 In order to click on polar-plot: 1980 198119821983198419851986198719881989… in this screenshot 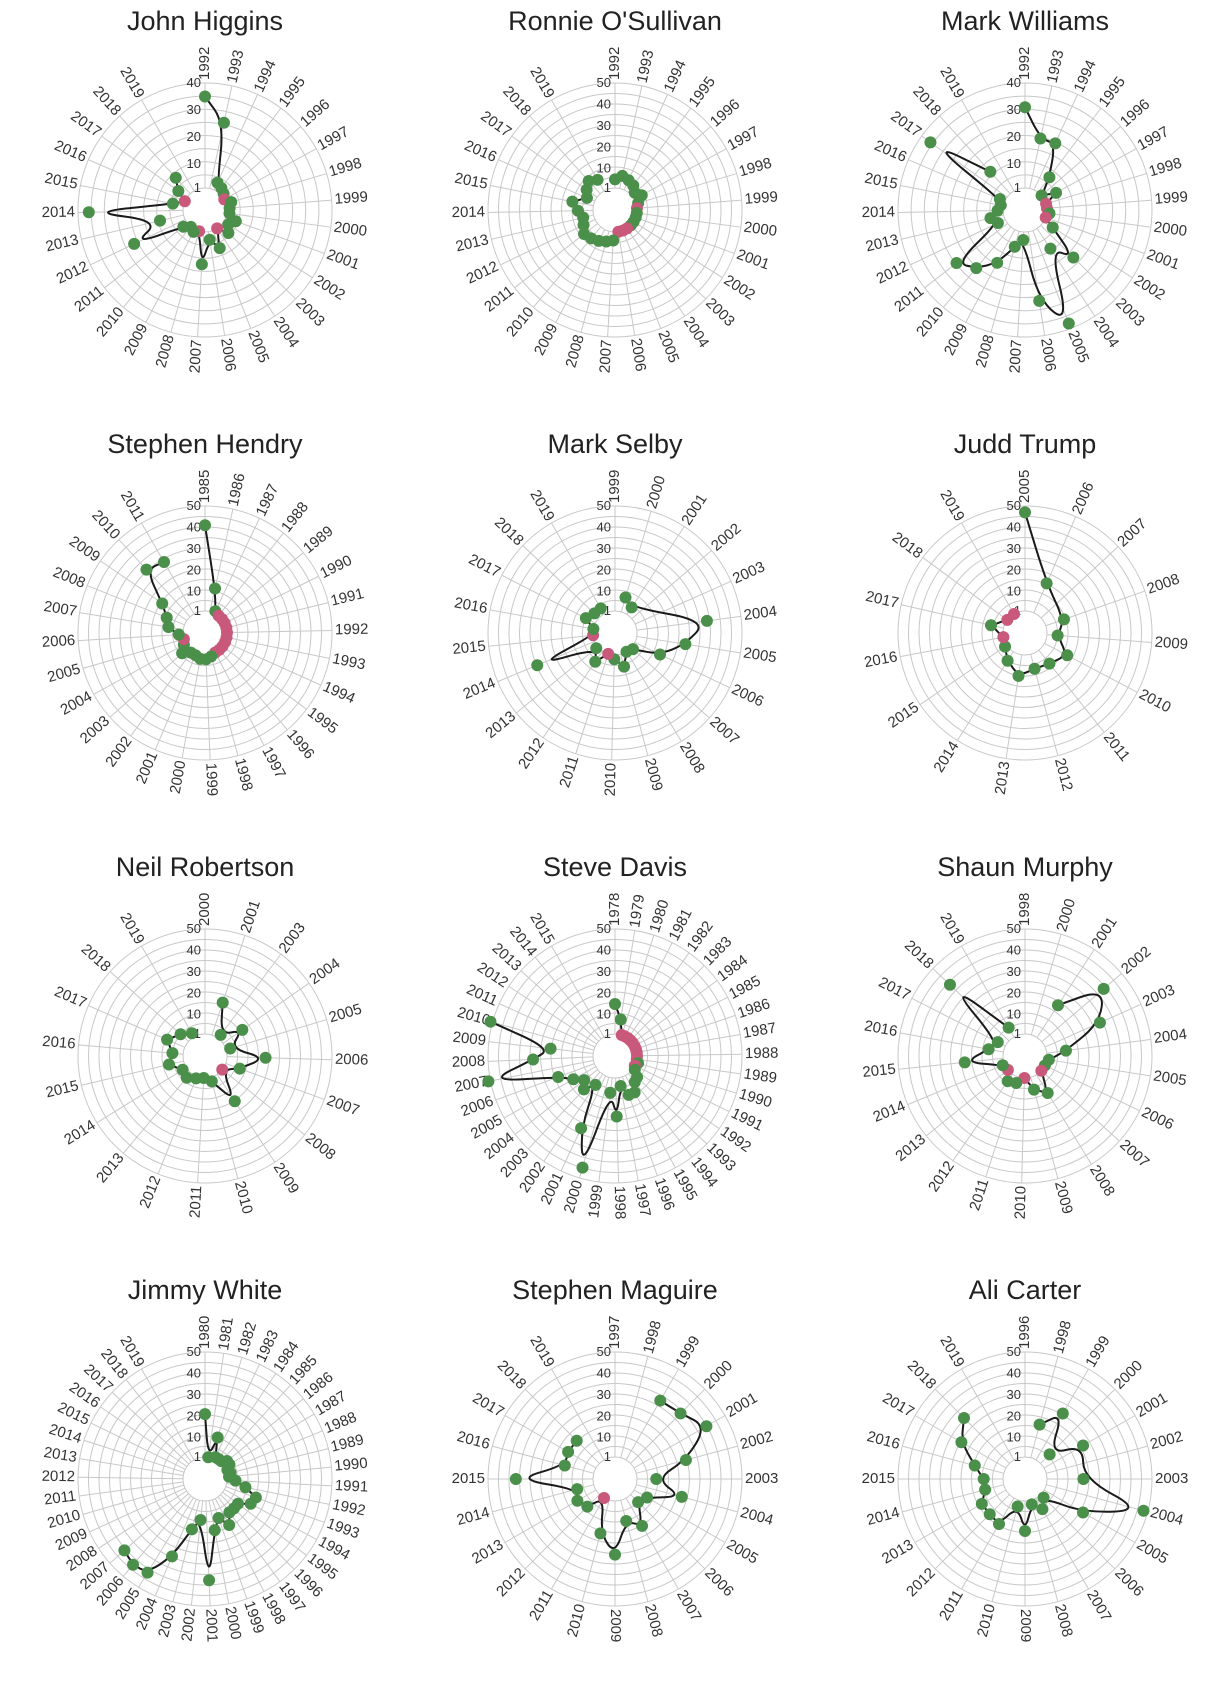, I will do `click(205, 1479)`.